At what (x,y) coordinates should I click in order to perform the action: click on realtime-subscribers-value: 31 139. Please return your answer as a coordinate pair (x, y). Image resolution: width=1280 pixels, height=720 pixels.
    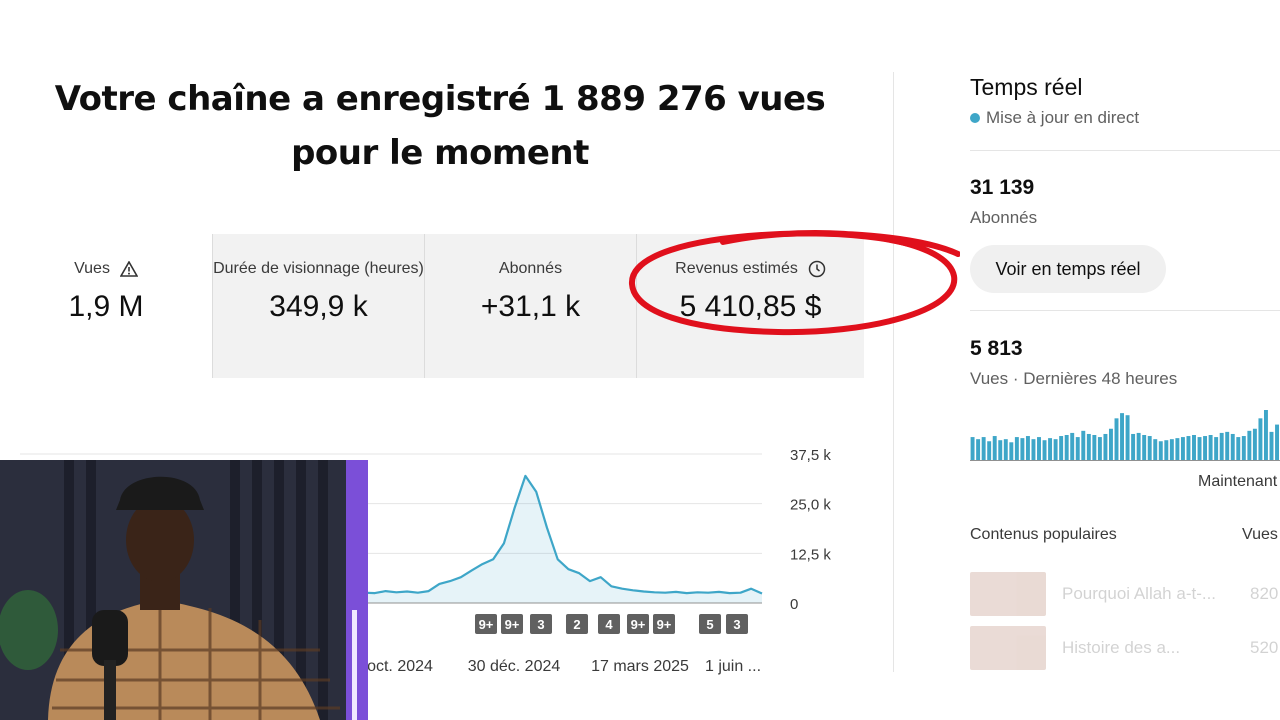
    Looking at the image, I should click on (1002, 187).